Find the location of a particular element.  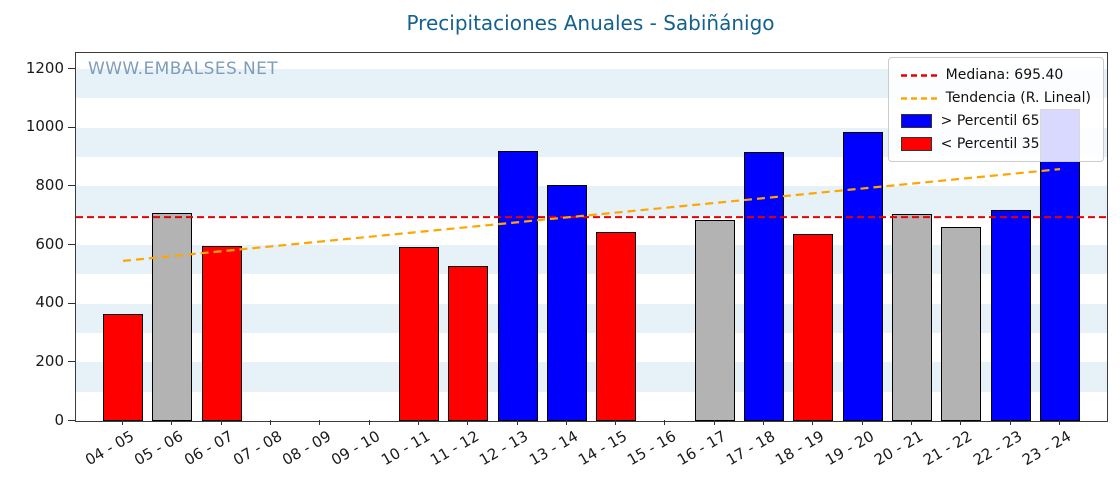

legend-trend-swatch is located at coordinates (918, 98).